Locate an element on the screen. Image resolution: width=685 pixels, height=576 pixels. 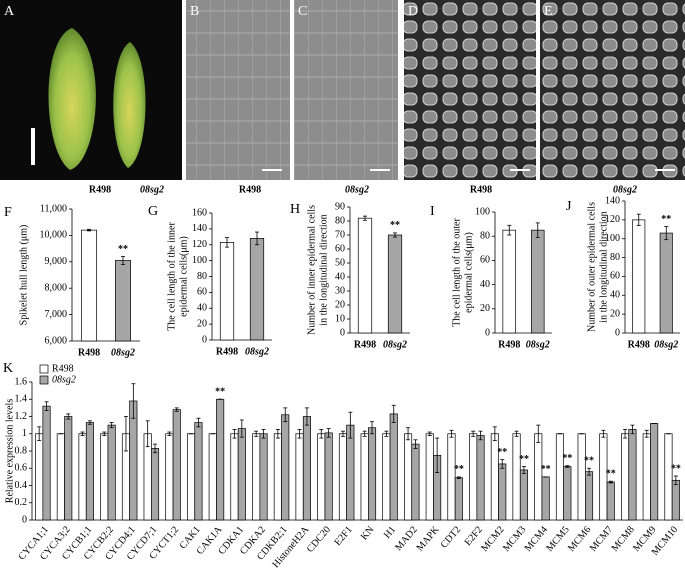
panel-letter: G is located at coordinates (153, 211).